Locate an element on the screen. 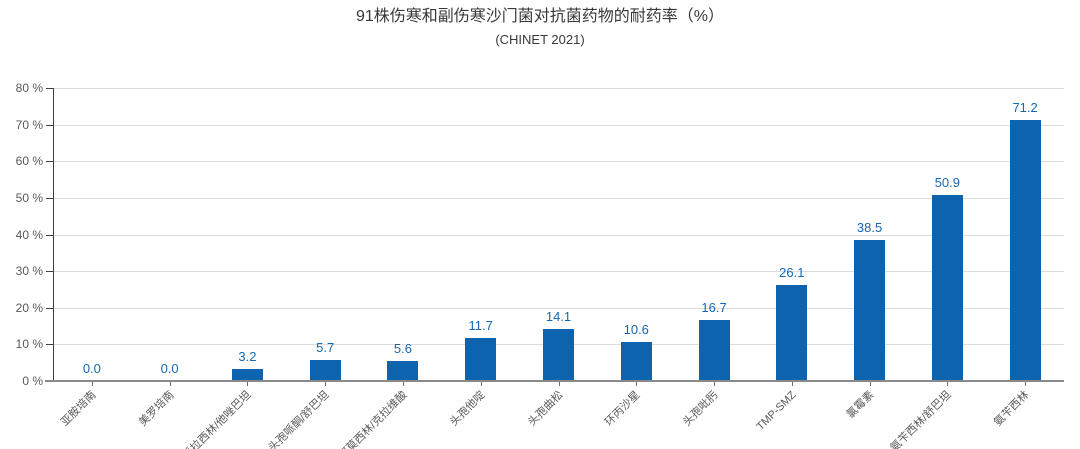 The width and height of the screenshot is (1080, 449). bar-value-label: 38.5 is located at coordinates (869, 227).